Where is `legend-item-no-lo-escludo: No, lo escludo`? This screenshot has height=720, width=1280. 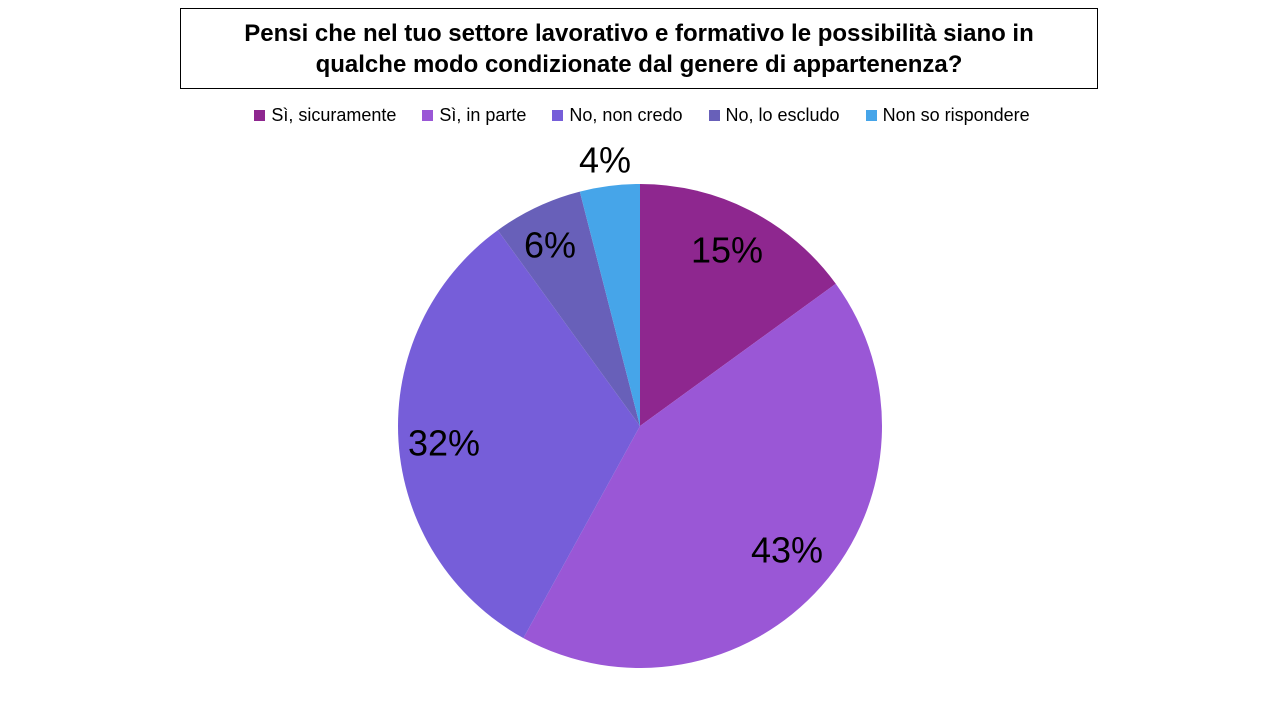
legend-item-no-lo-escludo: No, lo escludo is located at coordinates (774, 115).